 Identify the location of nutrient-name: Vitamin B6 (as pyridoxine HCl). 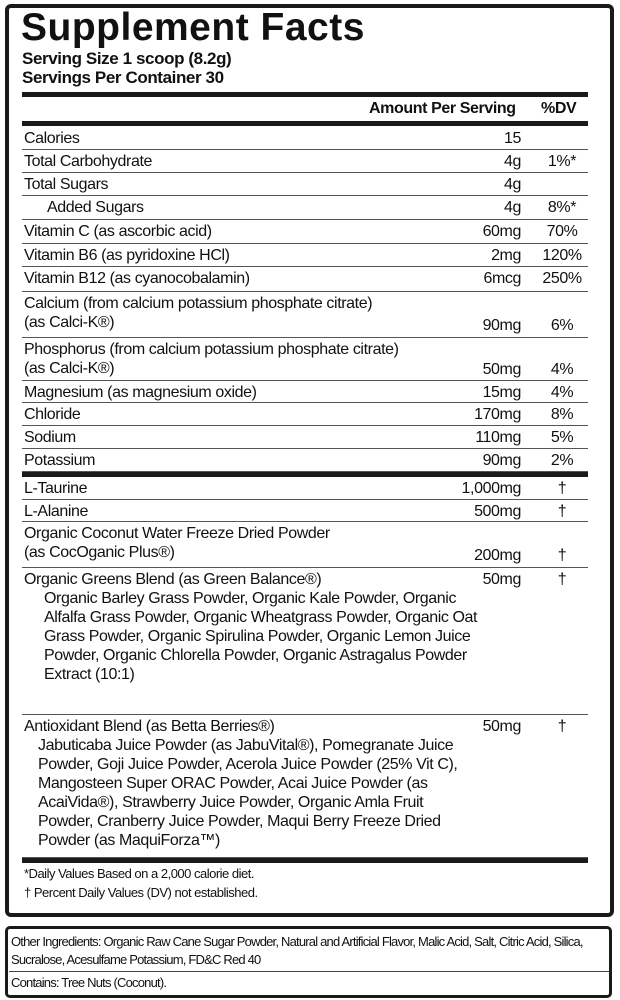
(127, 255).